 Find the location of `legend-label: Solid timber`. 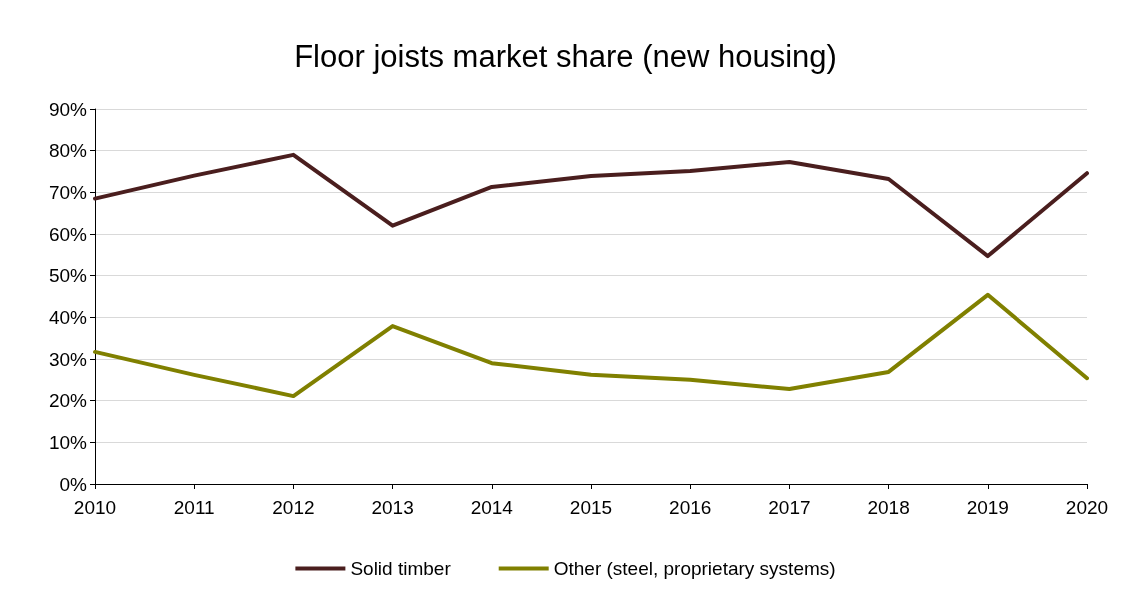

legend-label: Solid timber is located at coordinates (401, 568).